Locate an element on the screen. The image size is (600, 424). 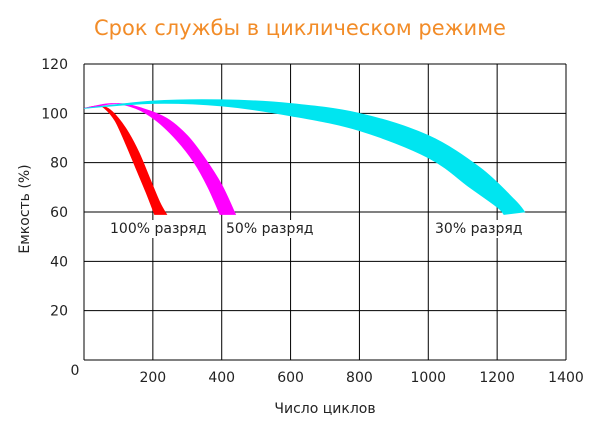
y-tick-label-60: 60 is located at coordinates (59, 213).